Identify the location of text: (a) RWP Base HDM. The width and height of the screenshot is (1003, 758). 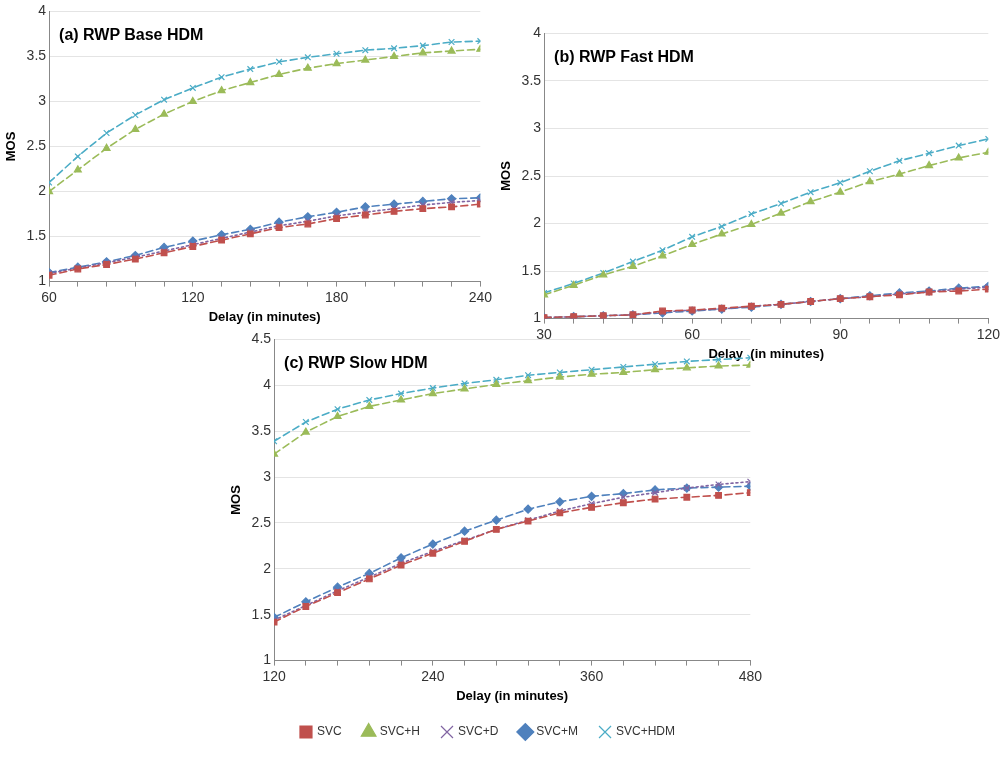
(131, 34).